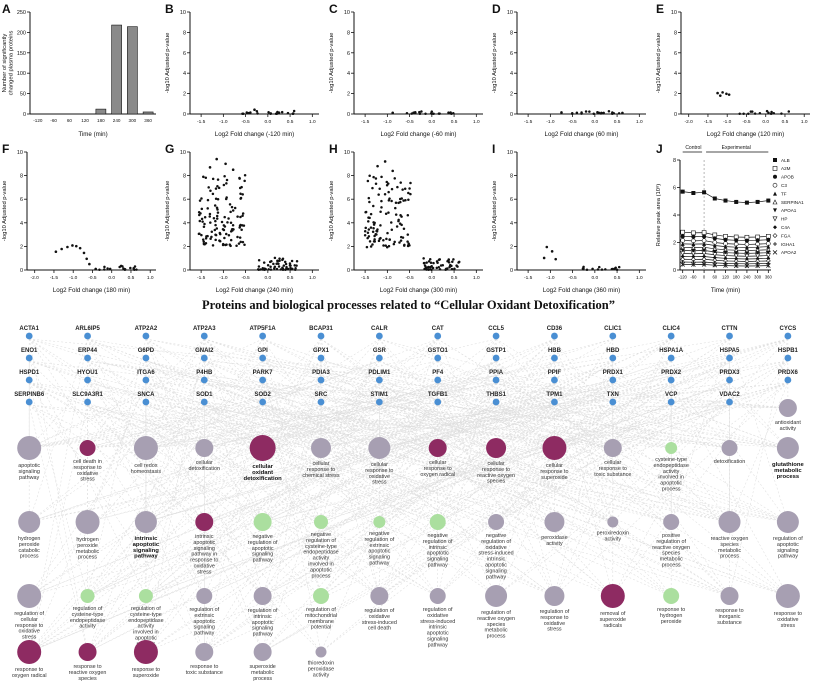 The width and height of the screenshot is (817, 685). I want to click on protein-label: PDIA3, so click(321, 373).